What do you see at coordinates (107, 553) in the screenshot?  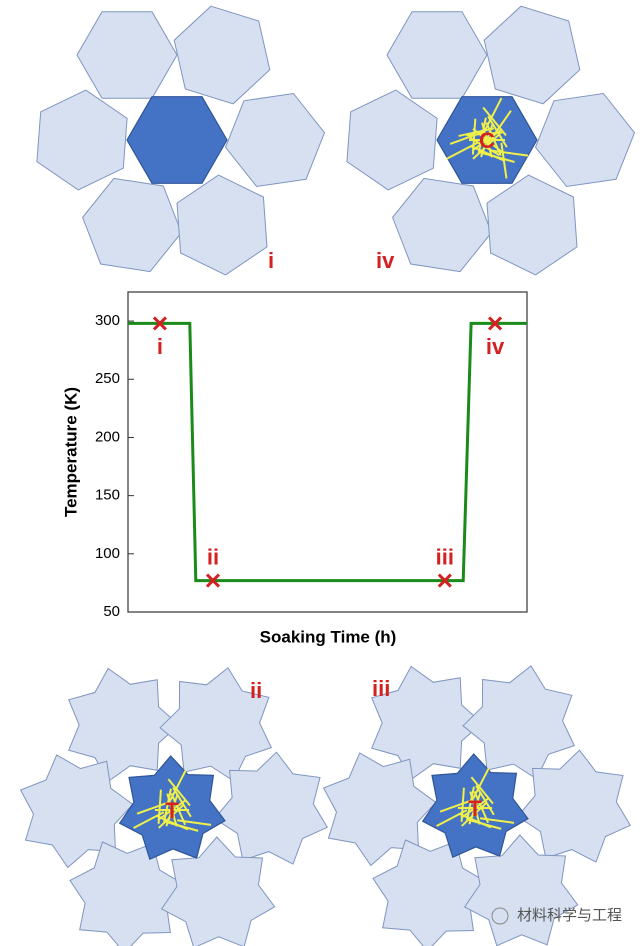 I see `y-tick-label: 100` at bounding box center [107, 553].